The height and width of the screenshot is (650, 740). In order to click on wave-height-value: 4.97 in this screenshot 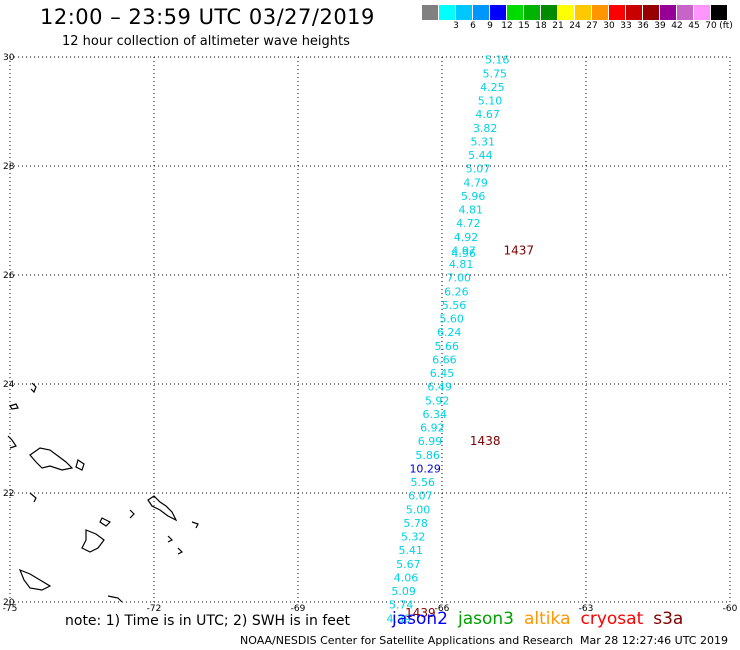, I will do `click(463, 250)`.